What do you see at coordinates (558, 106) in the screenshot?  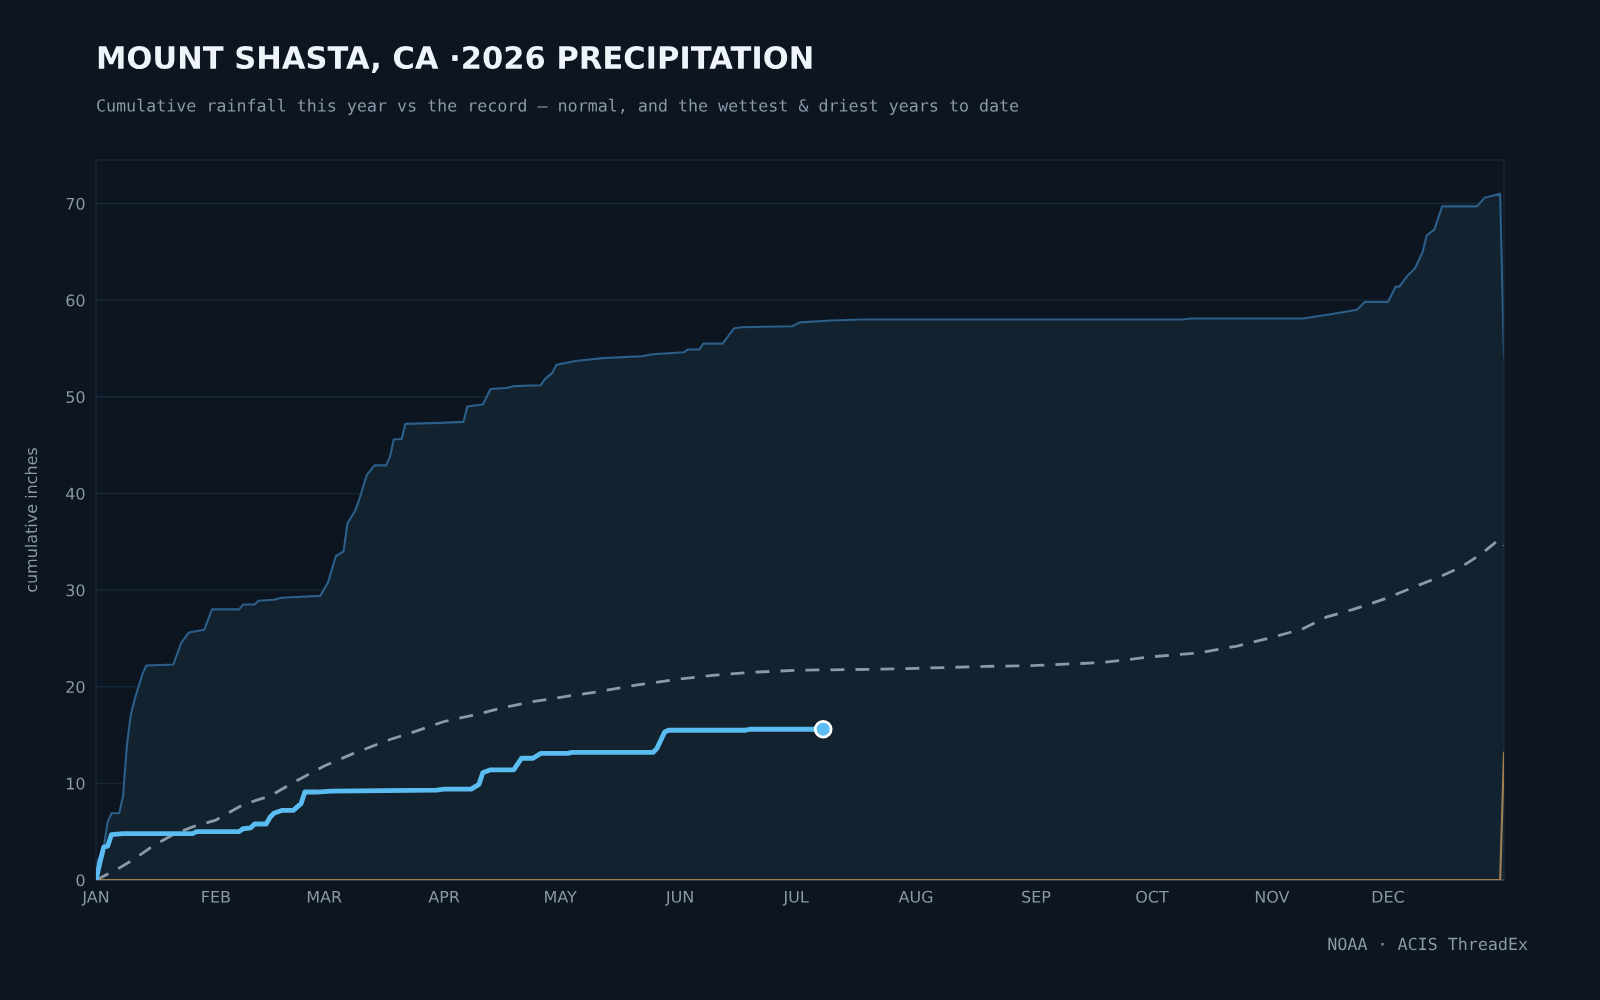 I see `chart-subtitle: Cumulative rainfall this year vs the record — normal, and the wettest & driest years to date` at bounding box center [558, 106].